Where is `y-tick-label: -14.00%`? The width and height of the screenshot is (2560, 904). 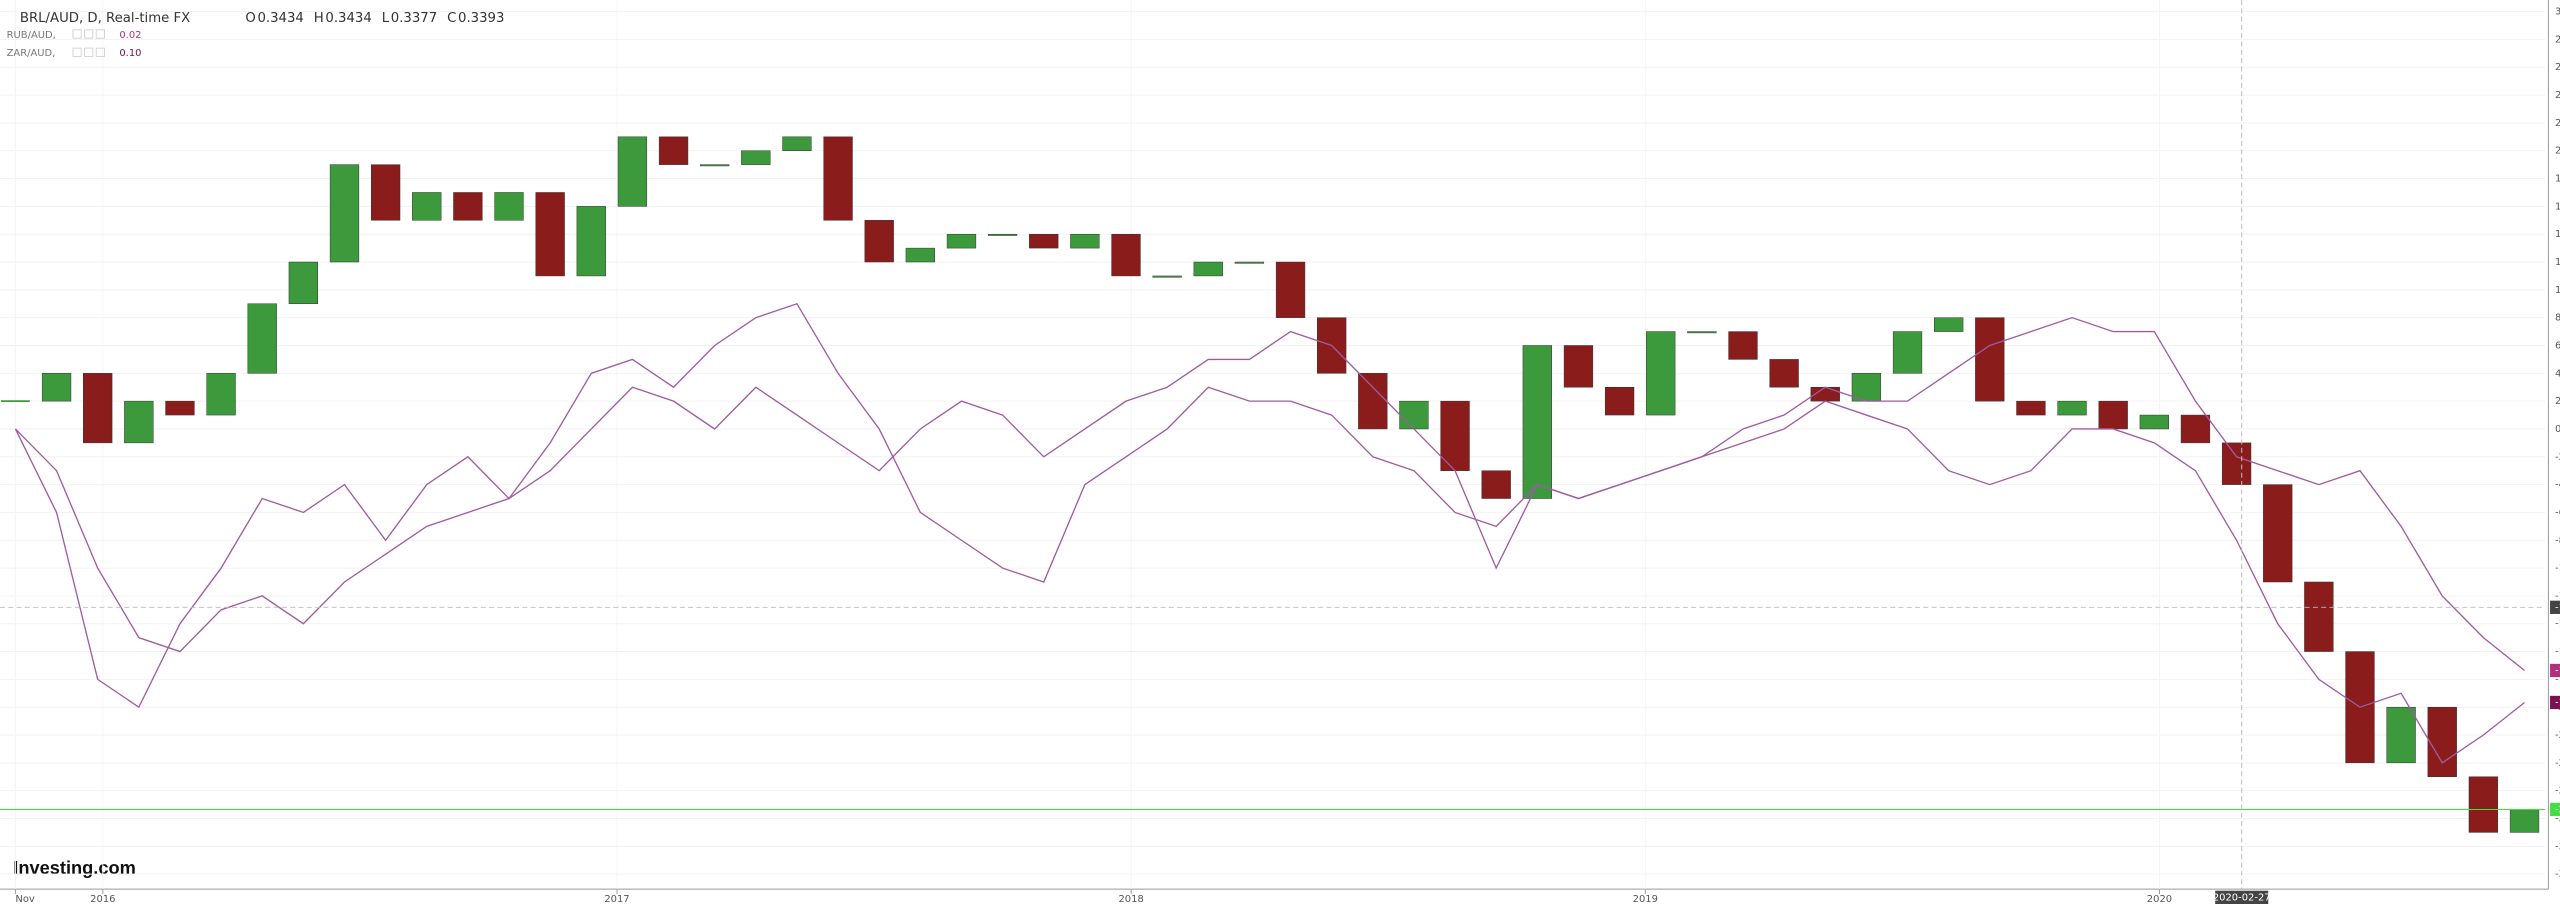
y-tick-label: -14.00% is located at coordinates (2557, 624).